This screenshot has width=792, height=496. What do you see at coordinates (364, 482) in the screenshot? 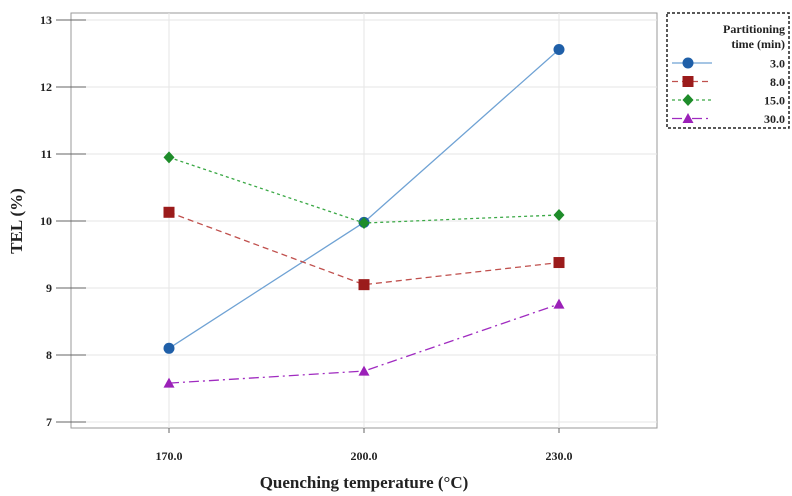
I see `x-axis-title: Quenching temperature (°C)` at bounding box center [364, 482].